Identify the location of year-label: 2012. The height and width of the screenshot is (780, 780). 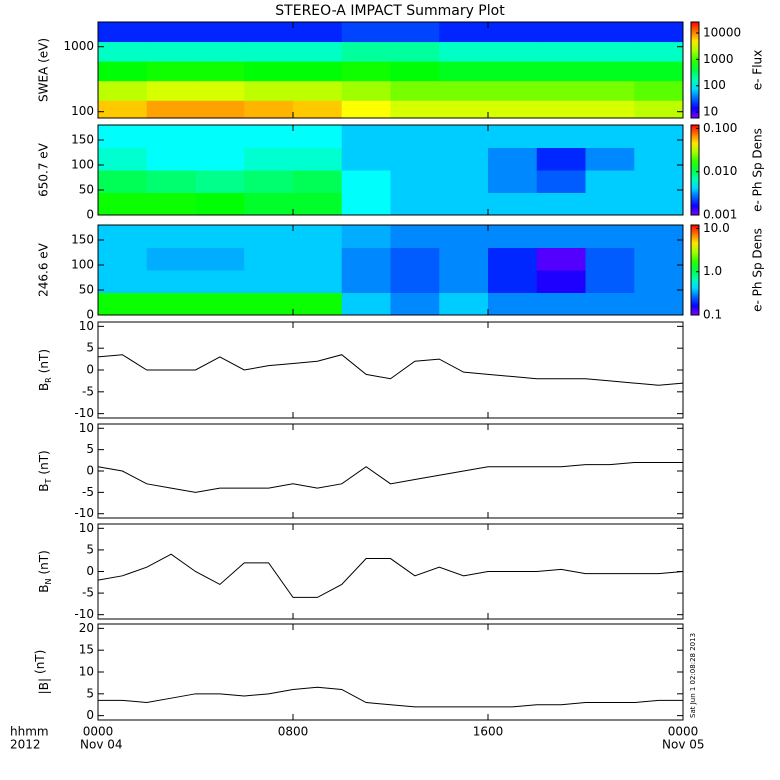
(25, 745).